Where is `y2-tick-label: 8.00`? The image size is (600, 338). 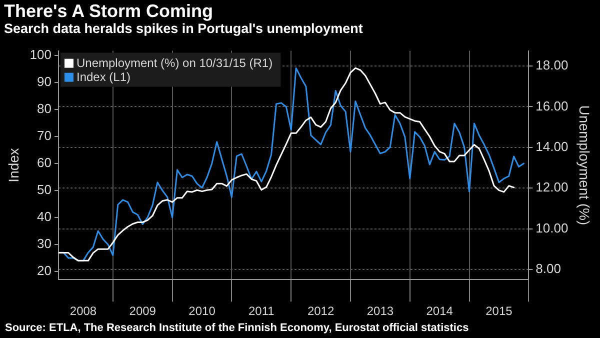
y2-tick-label: 8.00 is located at coordinates (548, 268).